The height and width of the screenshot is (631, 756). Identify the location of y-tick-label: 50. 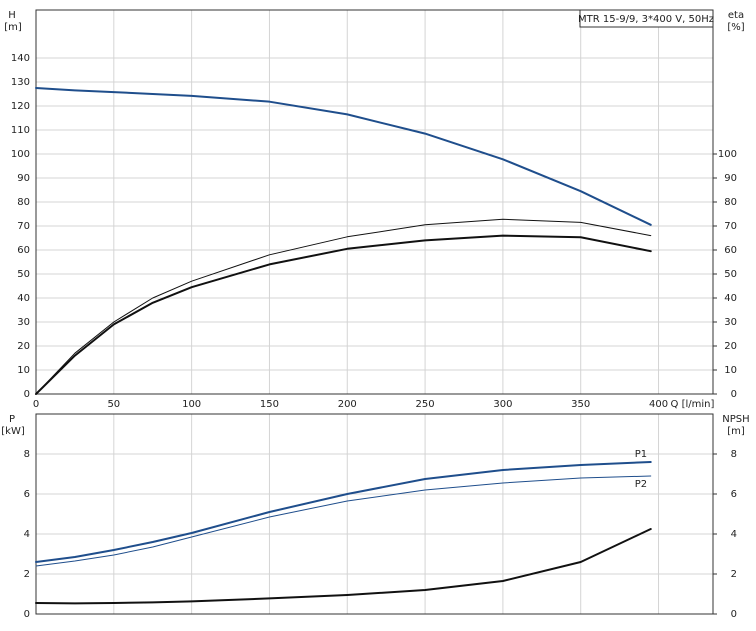
(23, 274).